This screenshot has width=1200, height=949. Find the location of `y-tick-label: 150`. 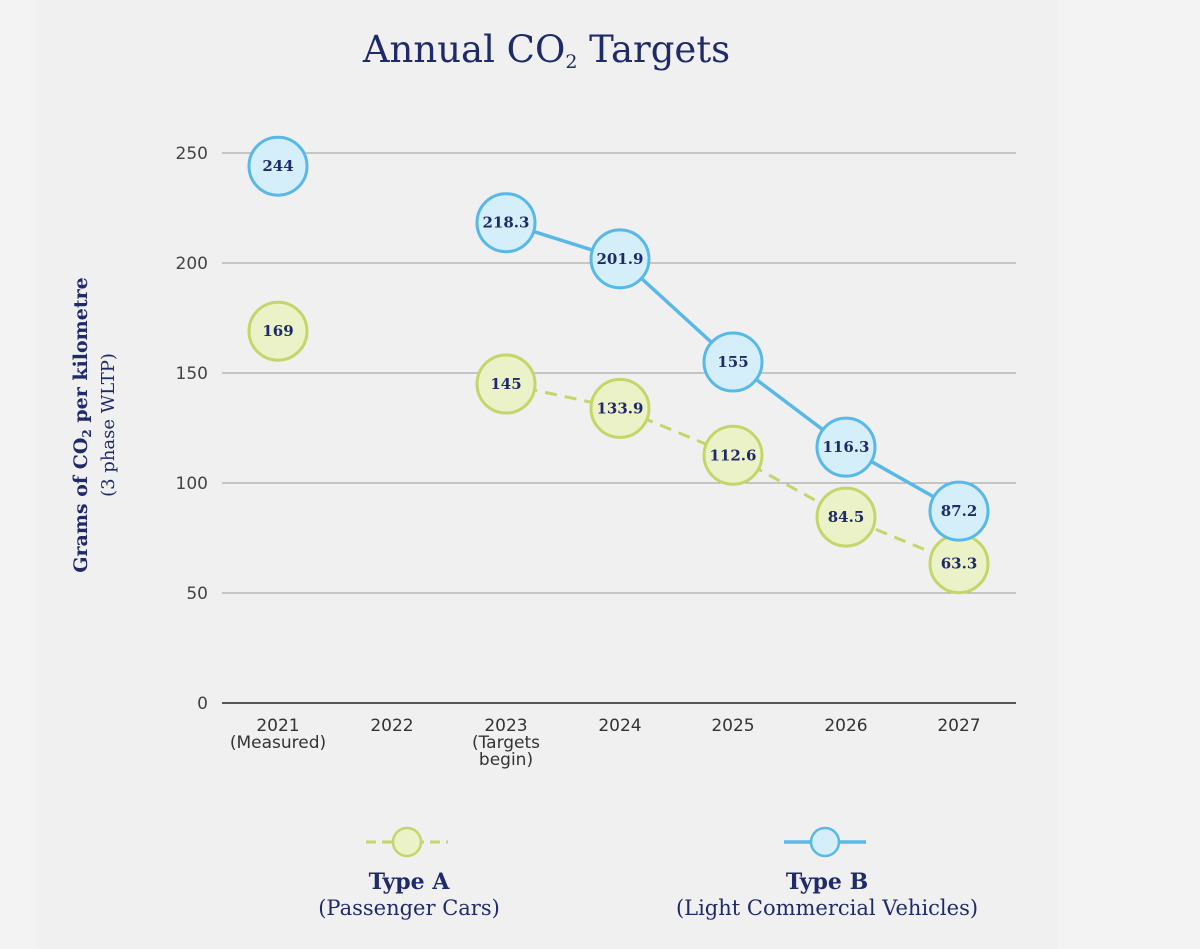

y-tick-label: 150 is located at coordinates (192, 374).